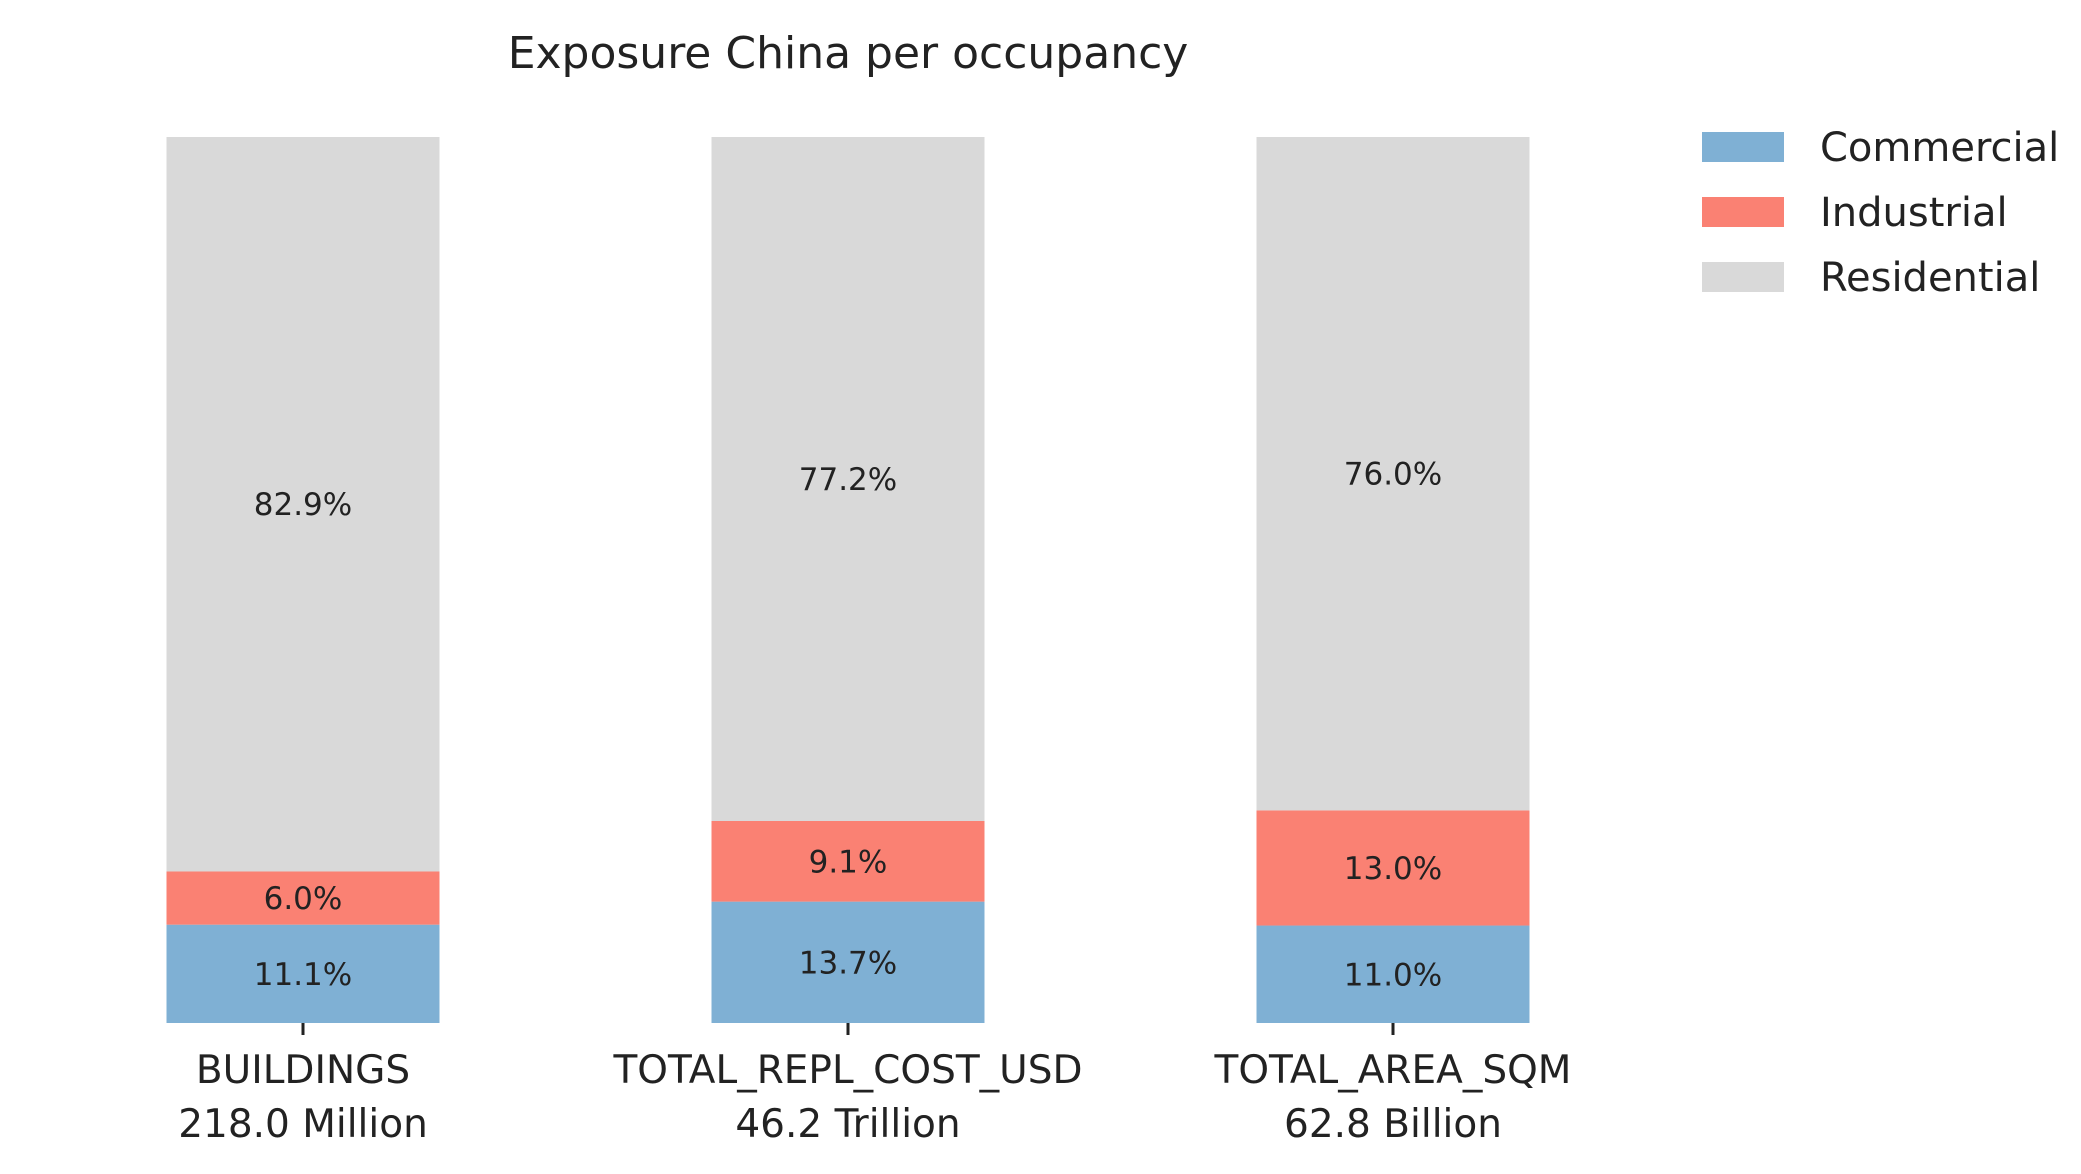 The height and width of the screenshot is (1174, 2081). I want to click on data-label-commercial-total-repl-cost-usd: 13.7%, so click(848, 963).